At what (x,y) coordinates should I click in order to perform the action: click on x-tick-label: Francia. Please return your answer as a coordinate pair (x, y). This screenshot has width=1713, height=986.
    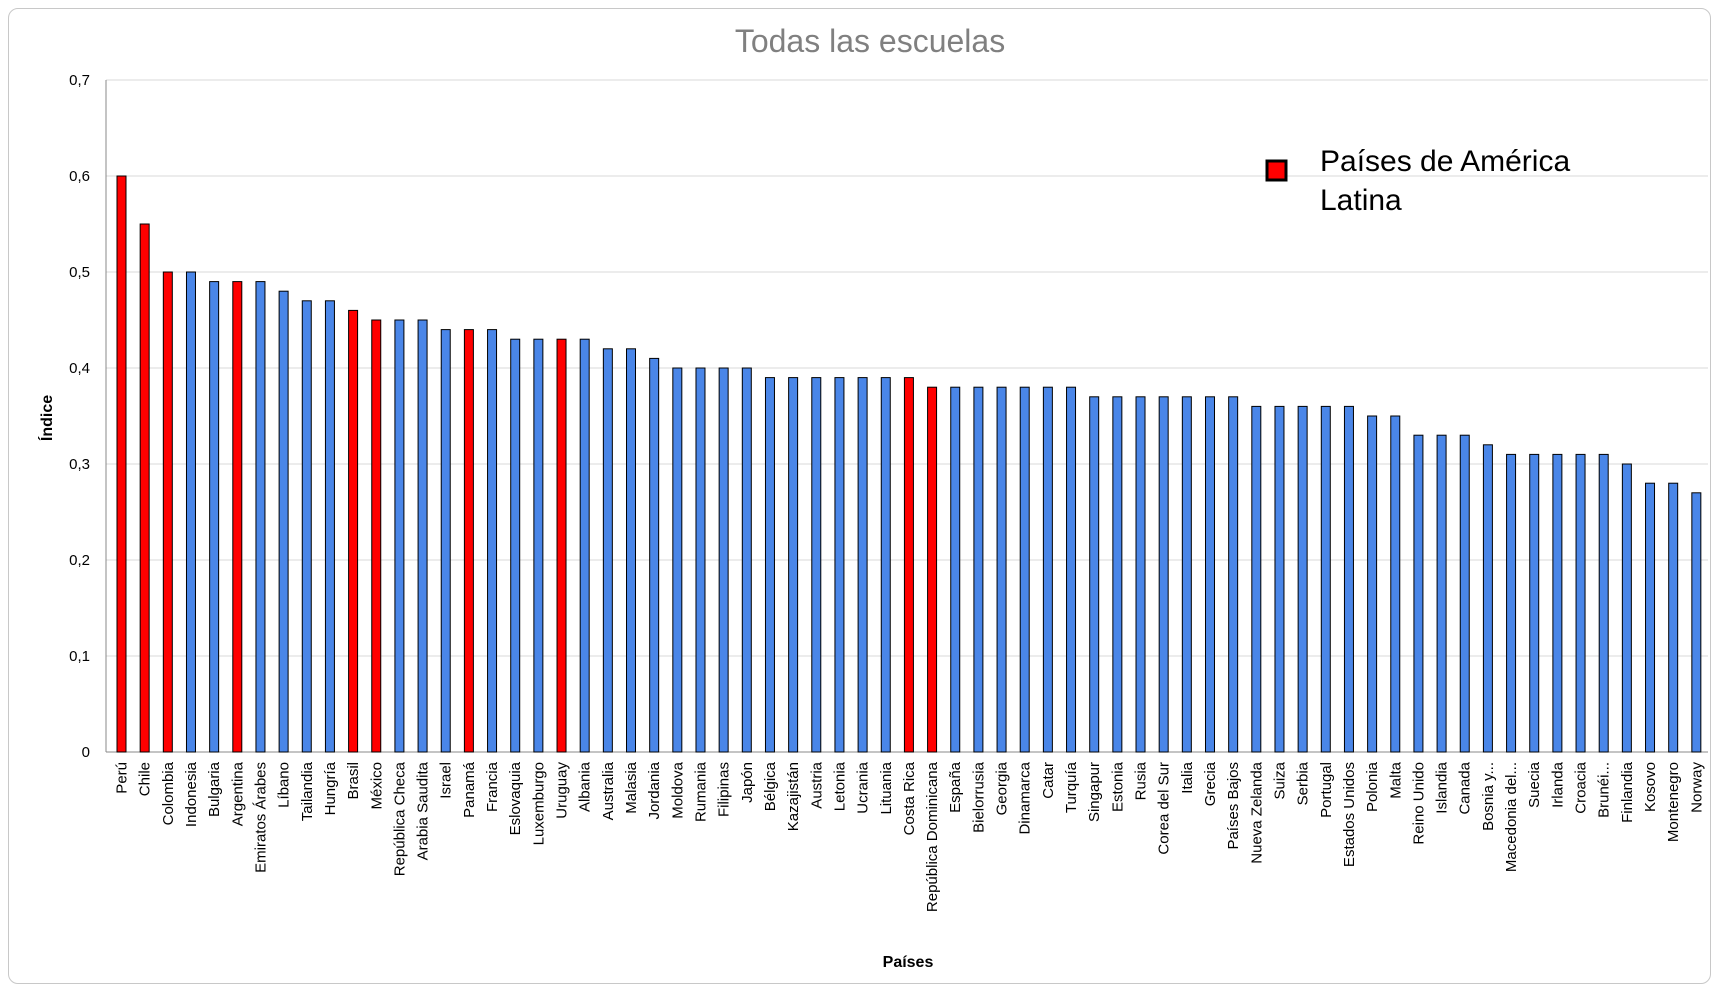
    Looking at the image, I should click on (492, 786).